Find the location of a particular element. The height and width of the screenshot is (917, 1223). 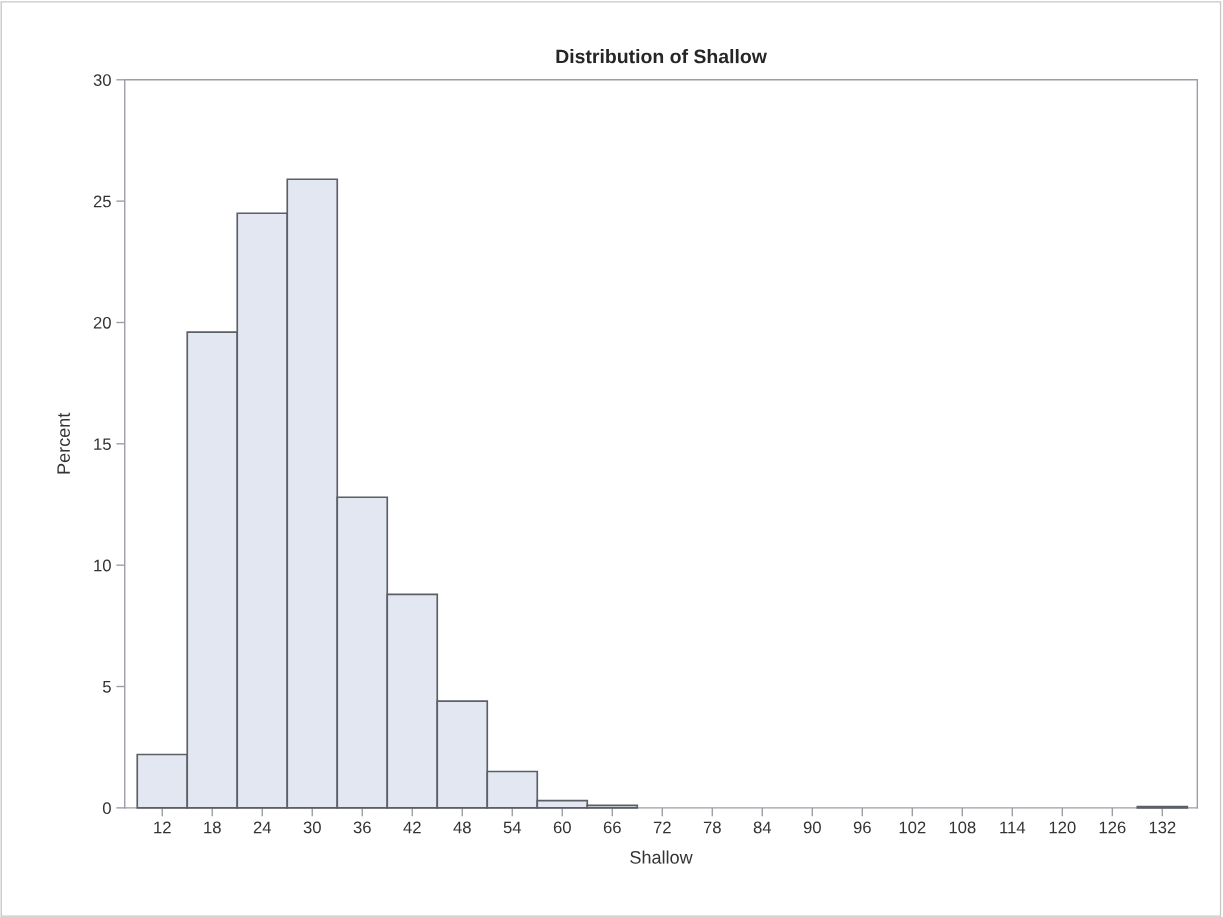

chart-title: Distribution of Shallow is located at coordinates (661, 56).